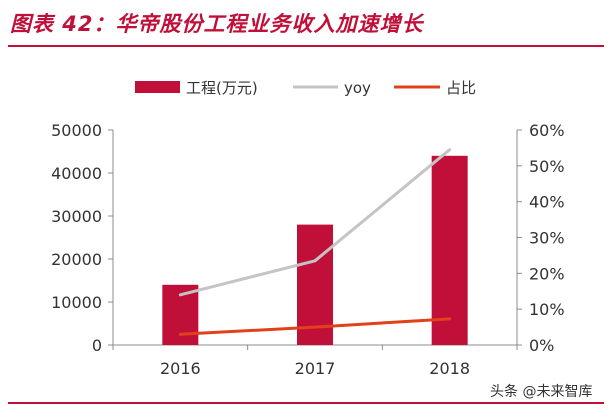  What do you see at coordinates (315, 368) in the screenshot?
I see `x-tick-label: 2017` at bounding box center [315, 368].